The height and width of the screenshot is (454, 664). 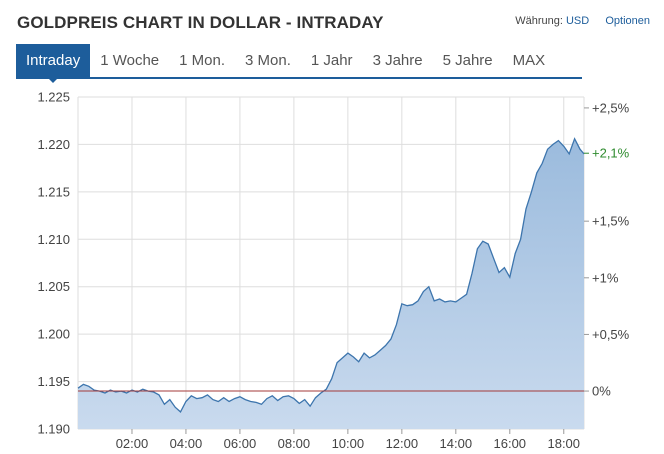 I want to click on y-tick-label: 1.200, so click(x=53, y=334).